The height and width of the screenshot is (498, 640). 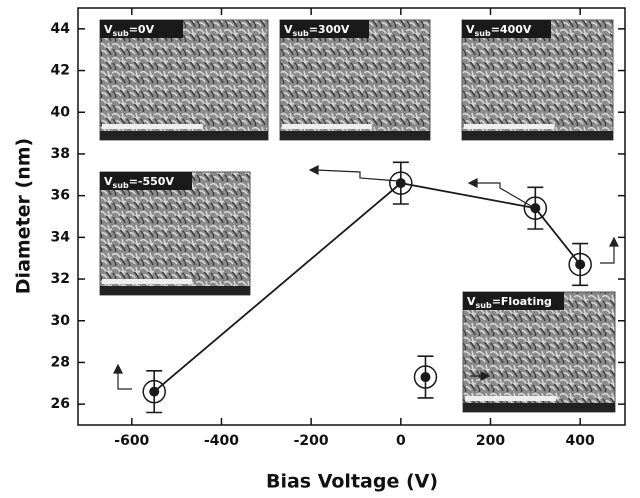 I want to click on inset-label: Vsub=0V, so click(x=129, y=30).